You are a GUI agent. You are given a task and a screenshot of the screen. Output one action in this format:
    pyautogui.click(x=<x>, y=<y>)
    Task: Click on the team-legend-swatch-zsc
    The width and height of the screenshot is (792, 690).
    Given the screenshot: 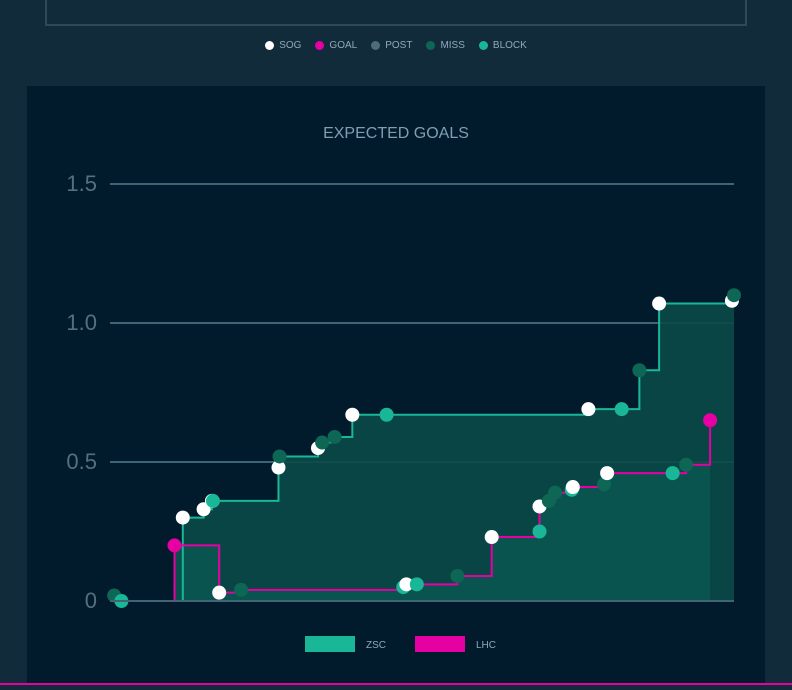 What is the action you would take?
    pyautogui.click(x=330, y=644)
    